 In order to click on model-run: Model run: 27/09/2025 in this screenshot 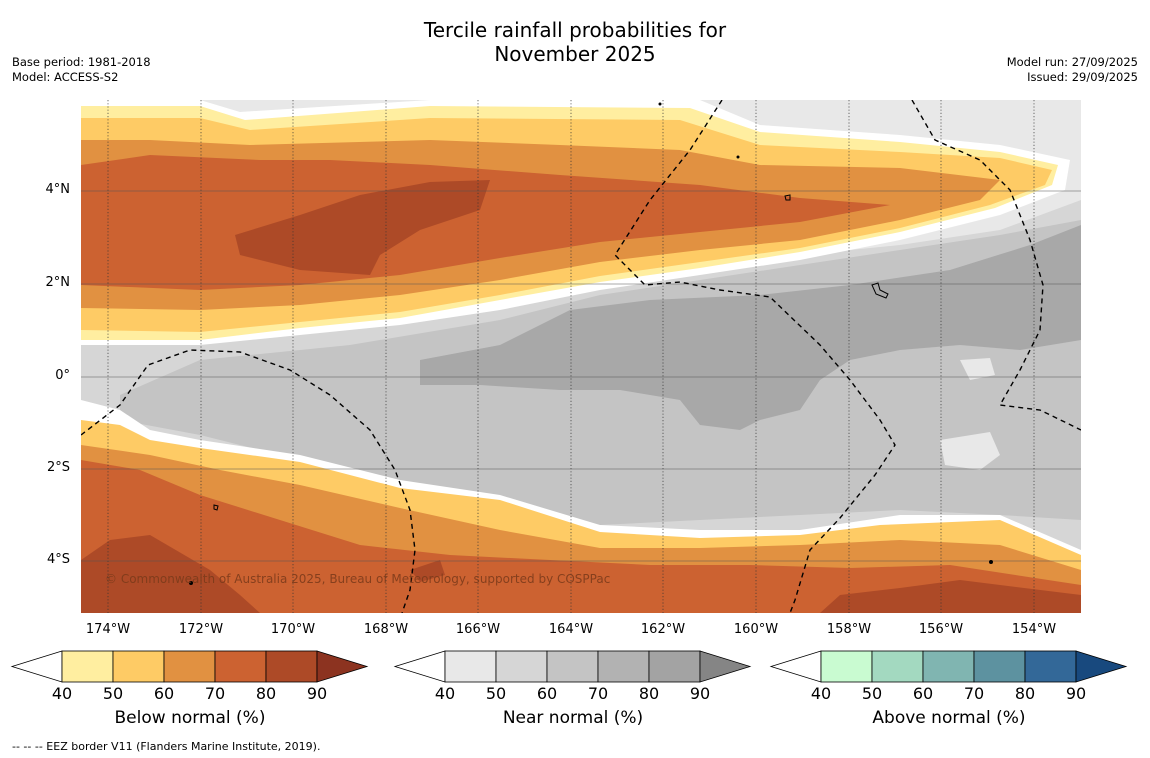, I will do `click(1072, 62)`.